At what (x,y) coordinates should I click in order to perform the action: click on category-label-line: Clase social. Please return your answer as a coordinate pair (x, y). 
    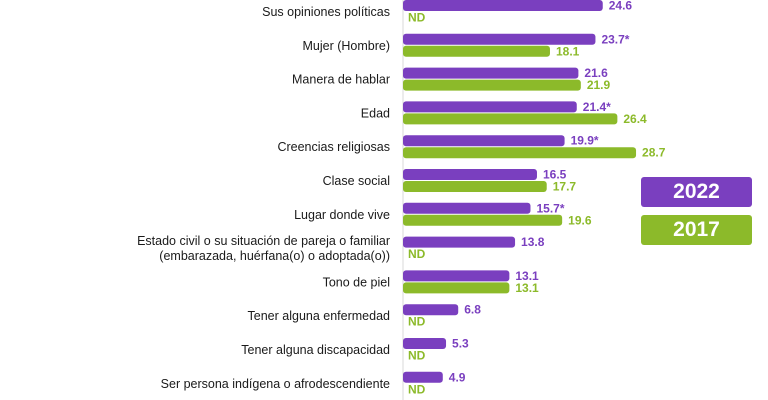
    Looking at the image, I should click on (356, 181).